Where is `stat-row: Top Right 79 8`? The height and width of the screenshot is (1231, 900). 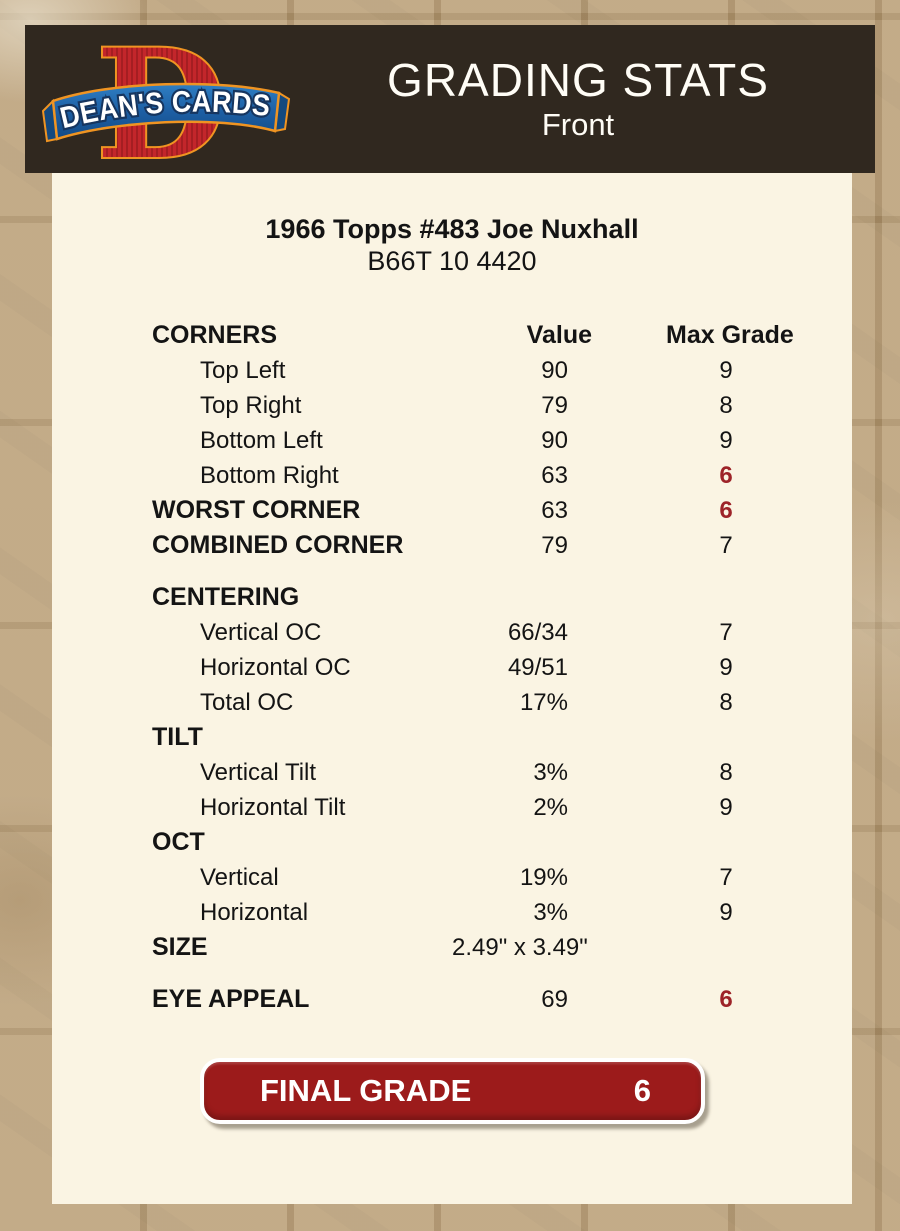
stat-row: Top Right 79 8 is located at coordinates (452, 405).